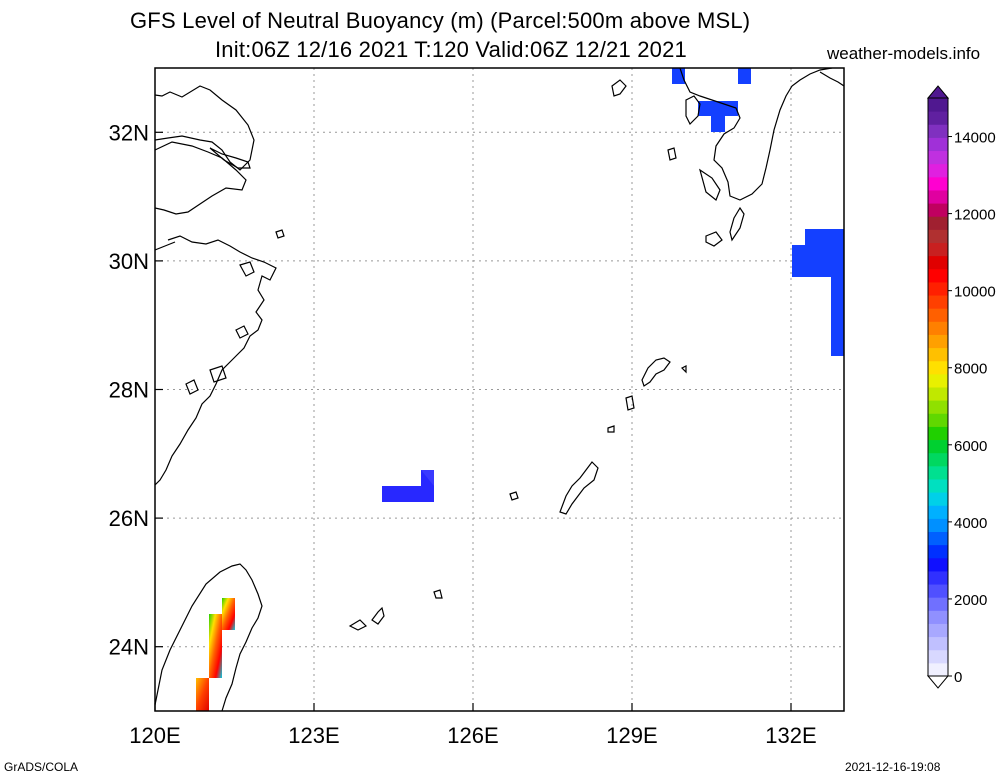  I want to click on colorbar-label: 14000, so click(975, 138).